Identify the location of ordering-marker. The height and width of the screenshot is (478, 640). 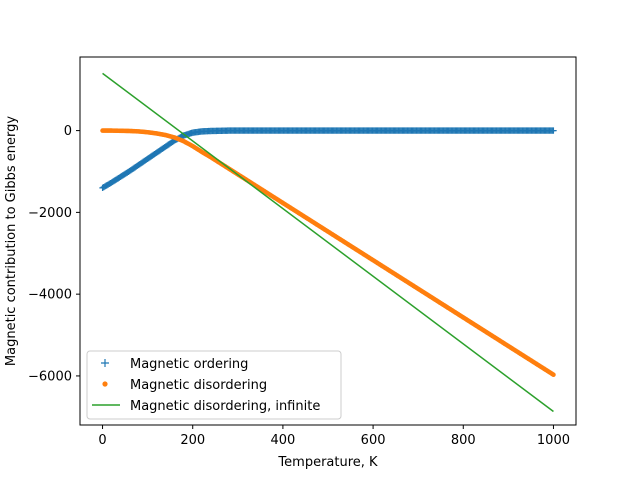
(553, 130).